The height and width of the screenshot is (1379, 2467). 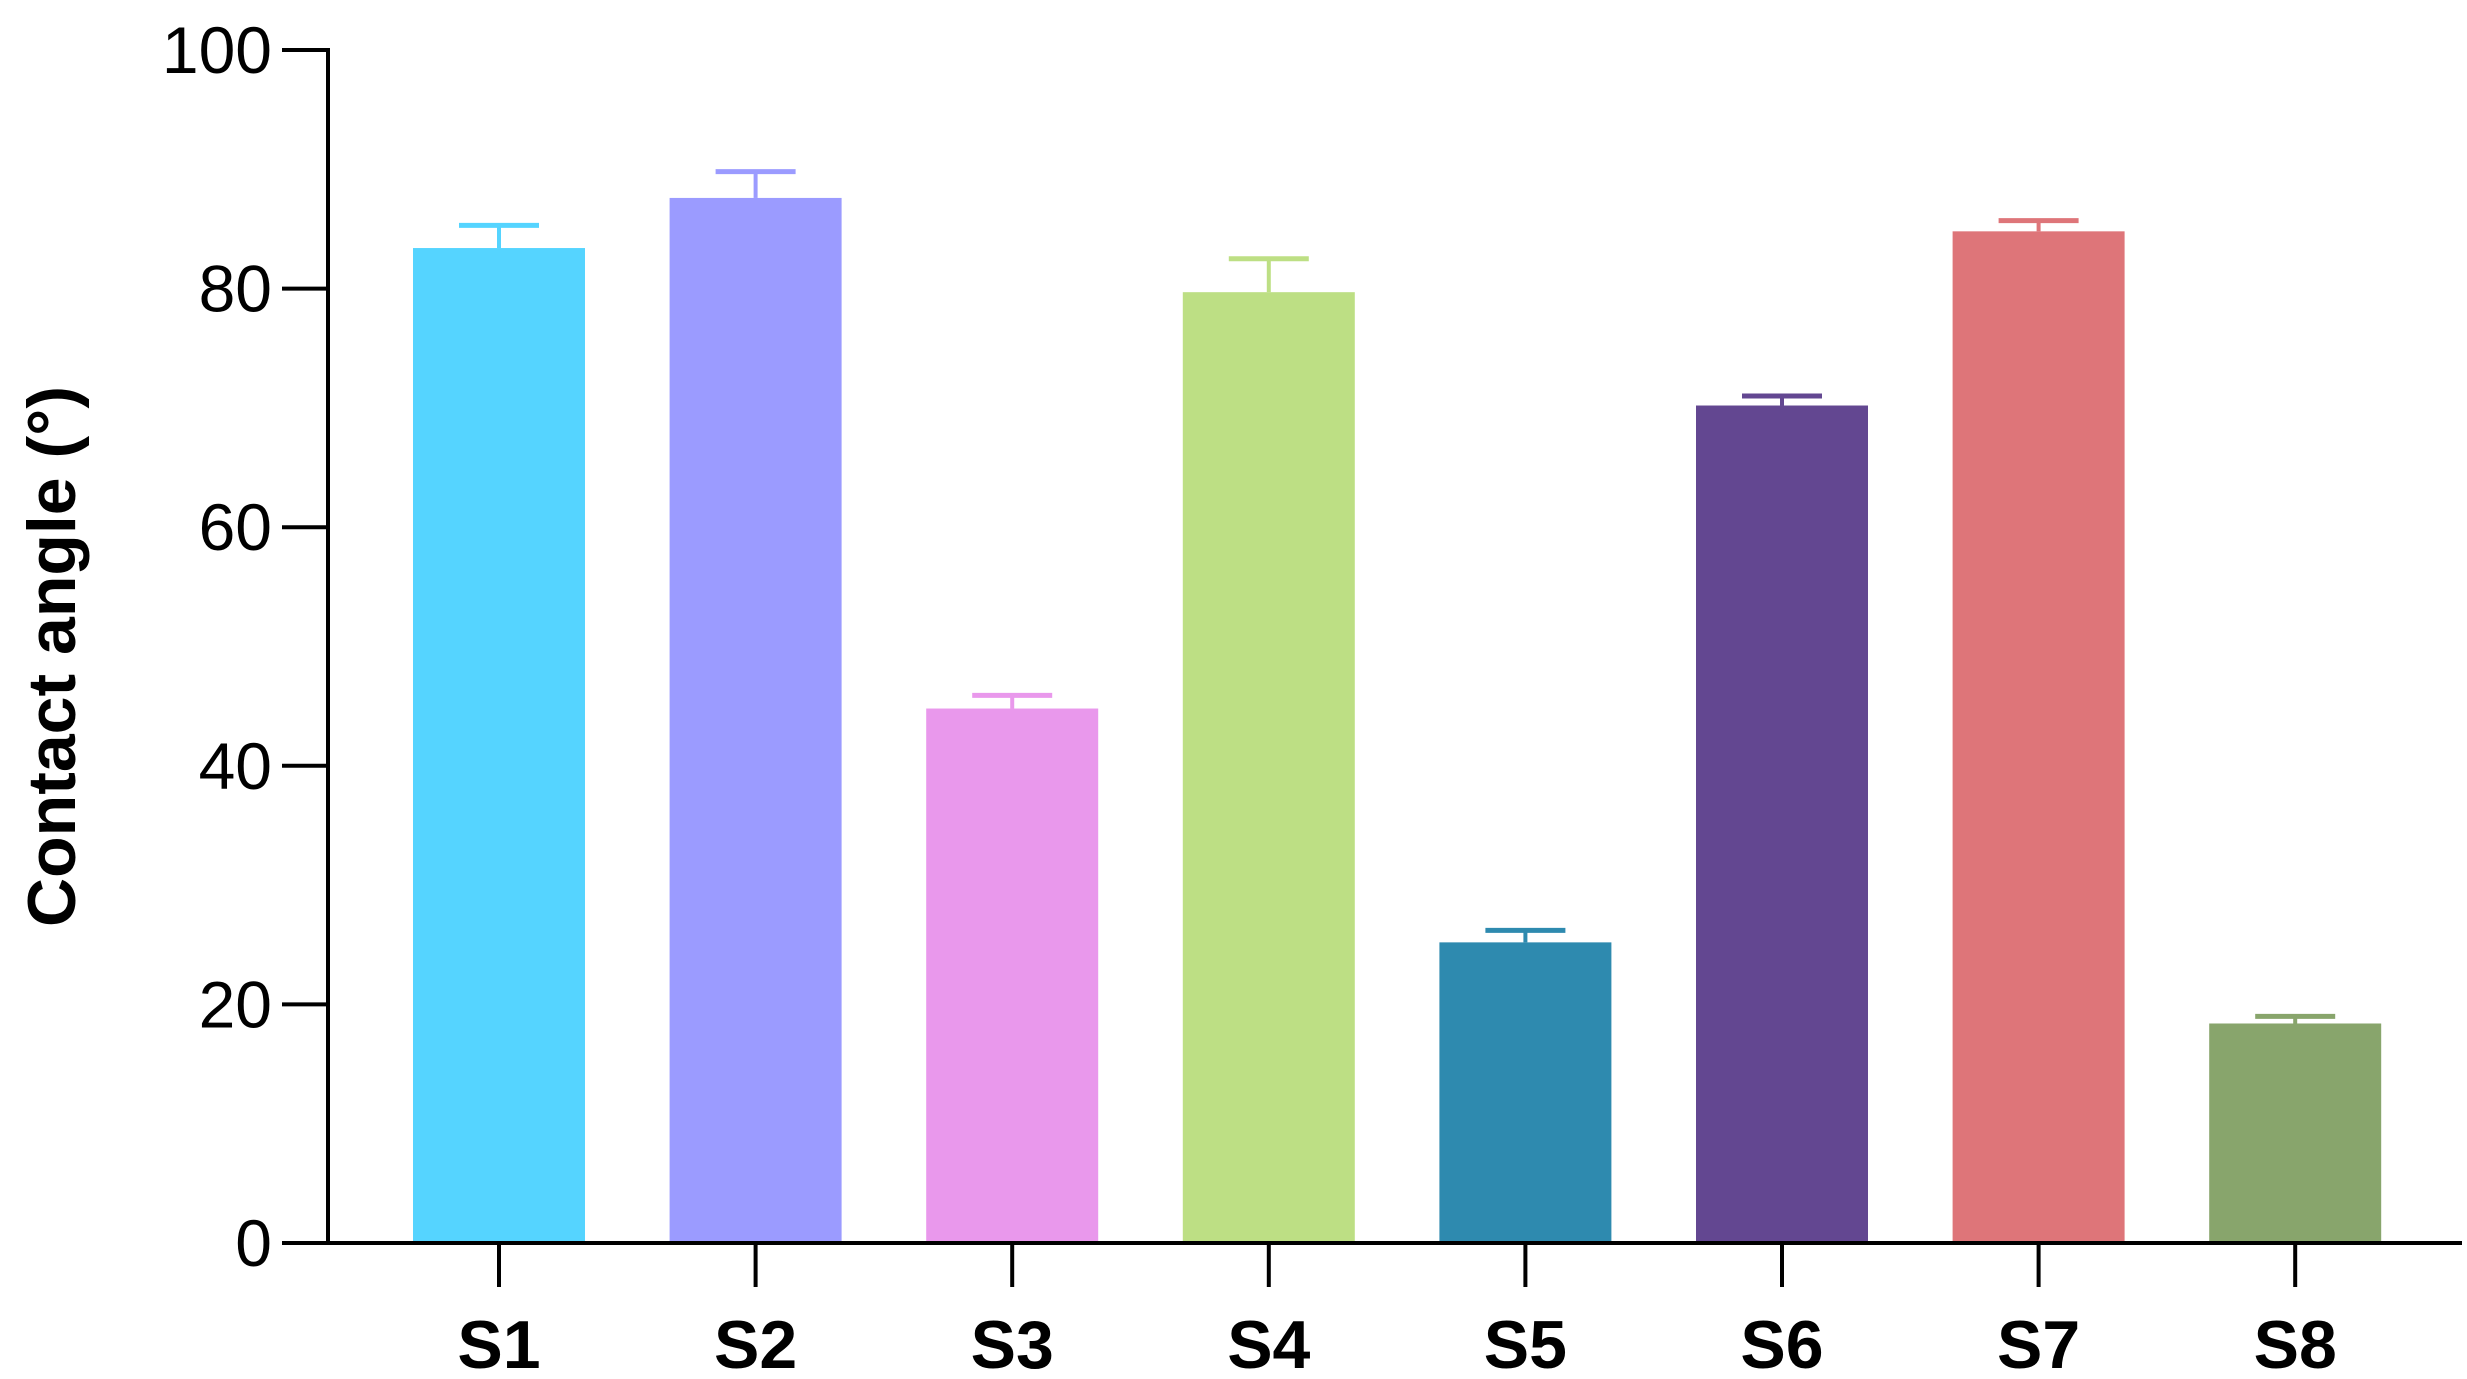 What do you see at coordinates (1782, 824) in the screenshot?
I see `bar-s6` at bounding box center [1782, 824].